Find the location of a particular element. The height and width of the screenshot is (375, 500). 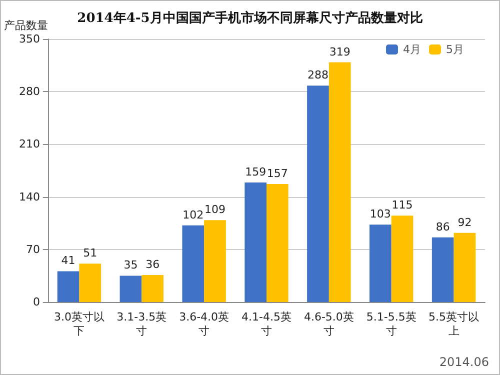

legend-label: 4月 is located at coordinates (412, 49).